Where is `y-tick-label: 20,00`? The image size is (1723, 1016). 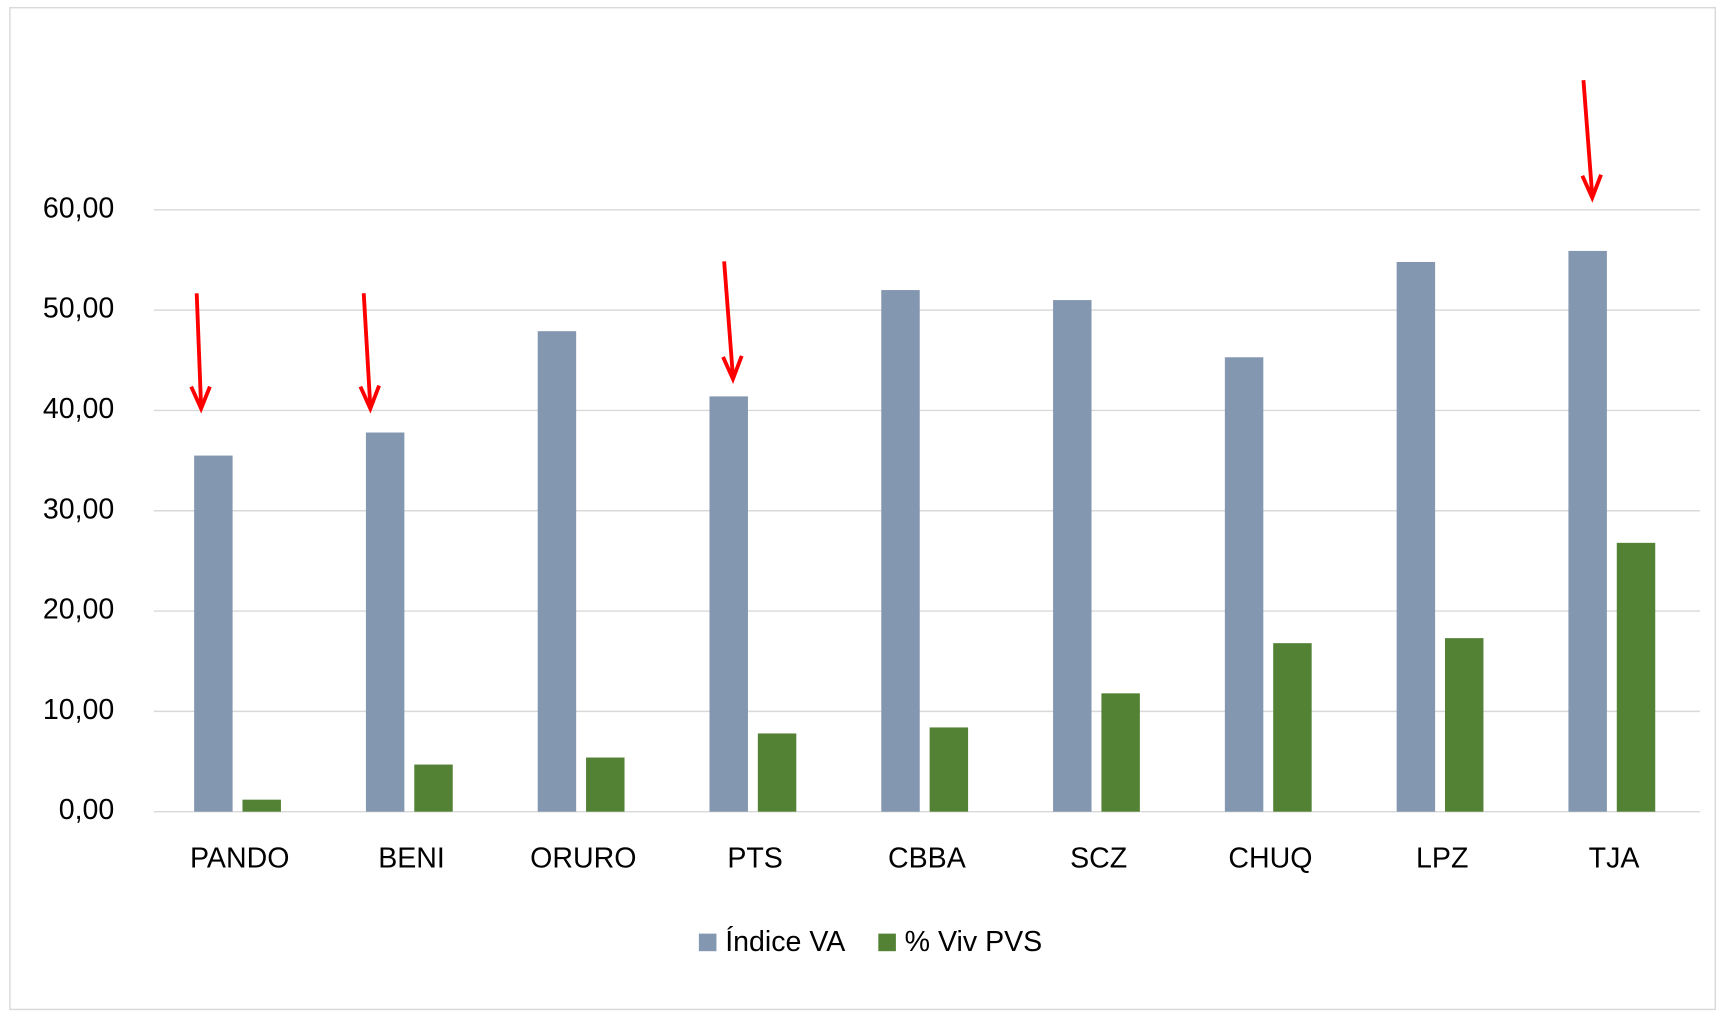
y-tick-label: 20,00 is located at coordinates (78, 610).